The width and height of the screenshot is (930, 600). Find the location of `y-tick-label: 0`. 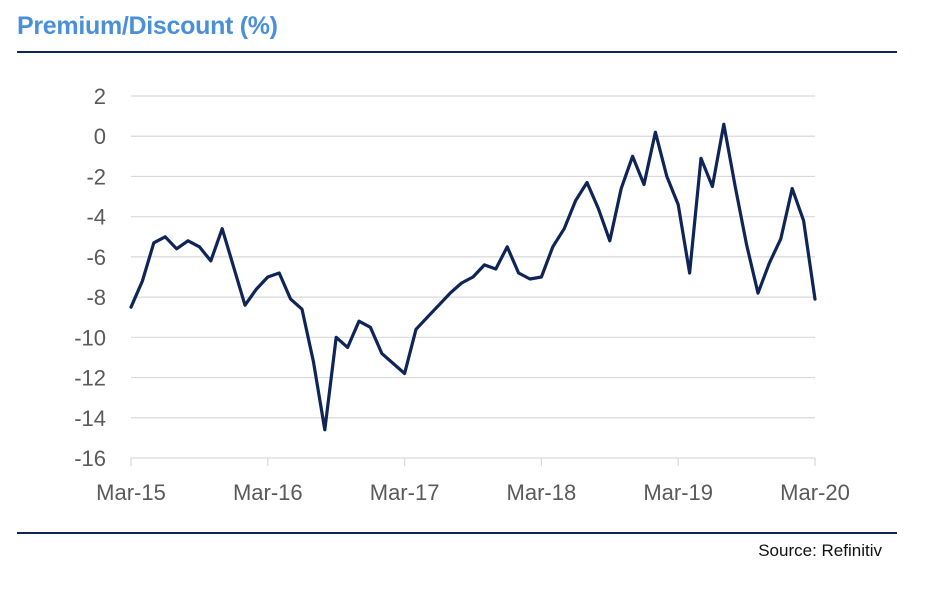

y-tick-label: 0 is located at coordinates (100, 136).